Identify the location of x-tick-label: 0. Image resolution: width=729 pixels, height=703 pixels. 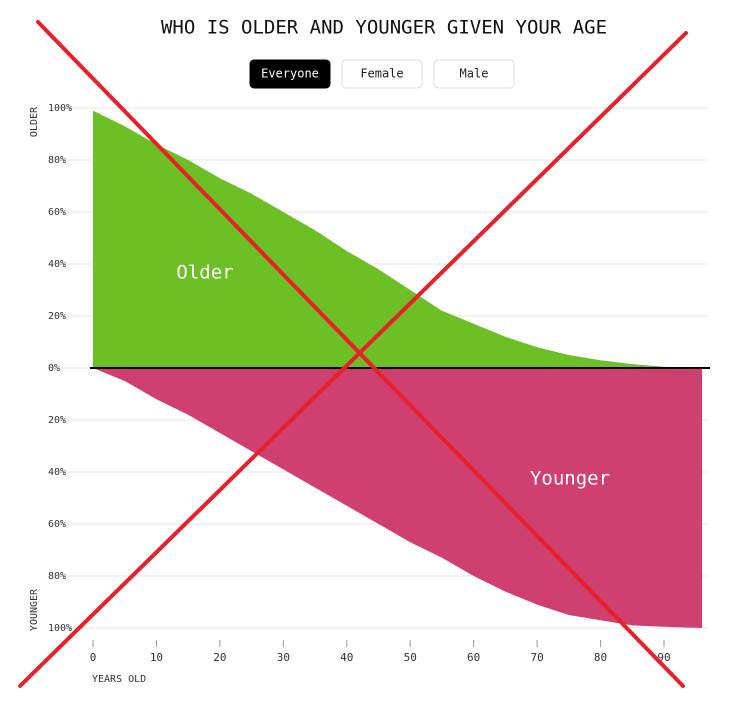
(93, 657).